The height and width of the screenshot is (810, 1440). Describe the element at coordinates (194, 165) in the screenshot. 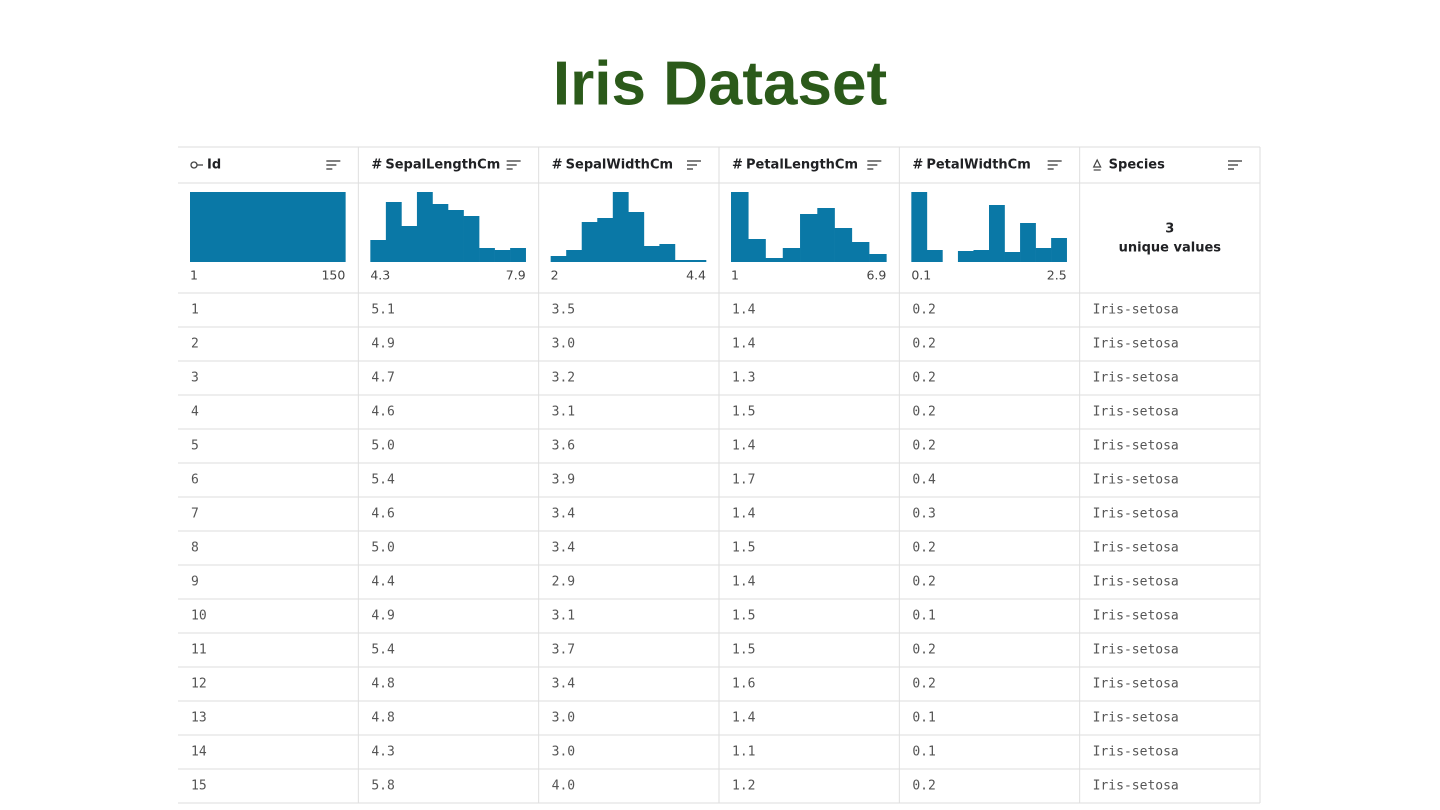

I see `key-icon` at that location.